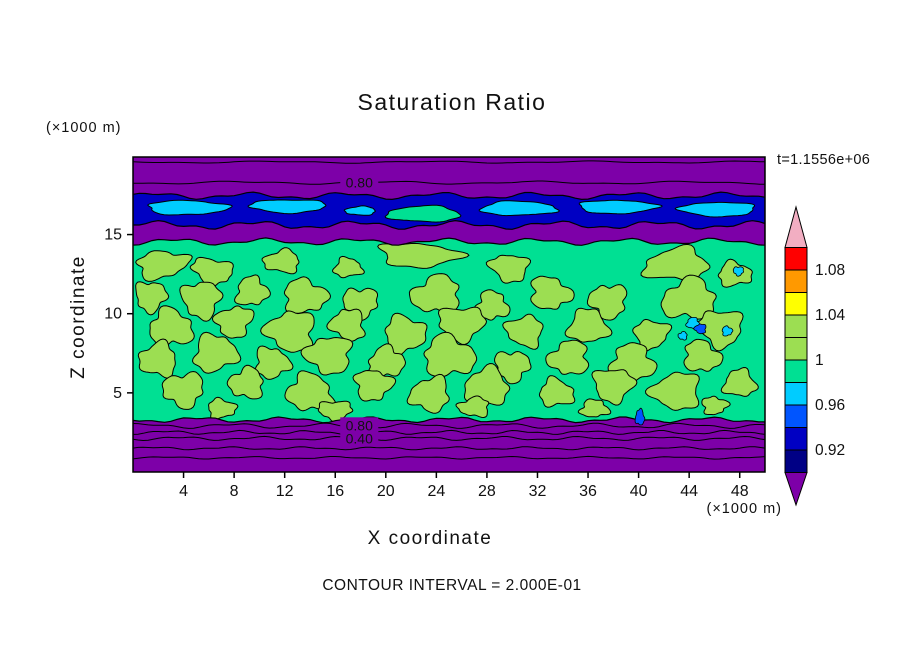 The width and height of the screenshot is (904, 654). Describe the element at coordinates (538, 491) in the screenshot. I see `x-tick-label: 32` at that location.